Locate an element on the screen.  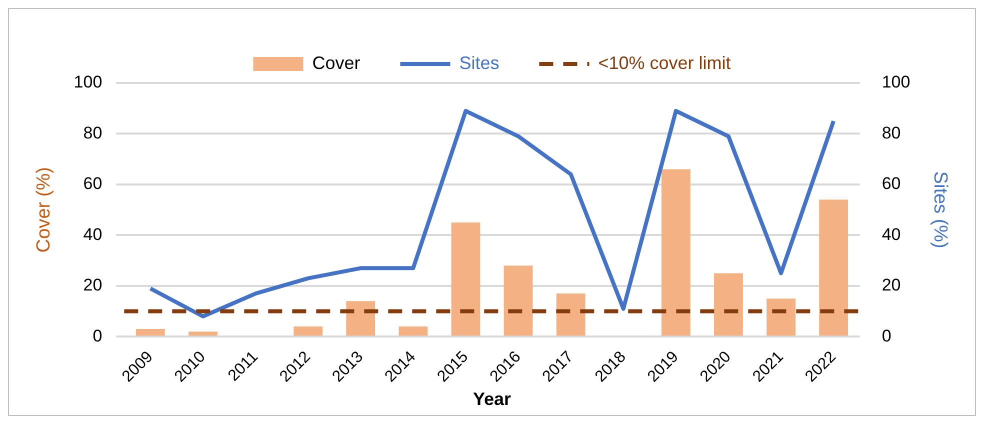
y2-tick-label: 20 is located at coordinates (891, 285).